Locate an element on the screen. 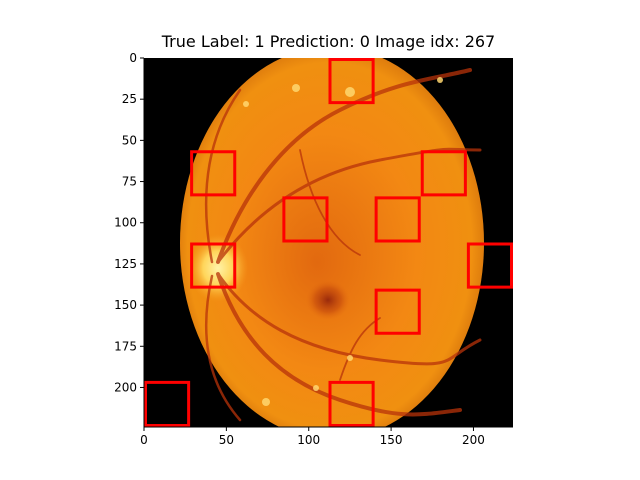 Image resolution: width=640 pixels, height=480 pixels. y-tick-label: 150 is located at coordinates (125, 305).